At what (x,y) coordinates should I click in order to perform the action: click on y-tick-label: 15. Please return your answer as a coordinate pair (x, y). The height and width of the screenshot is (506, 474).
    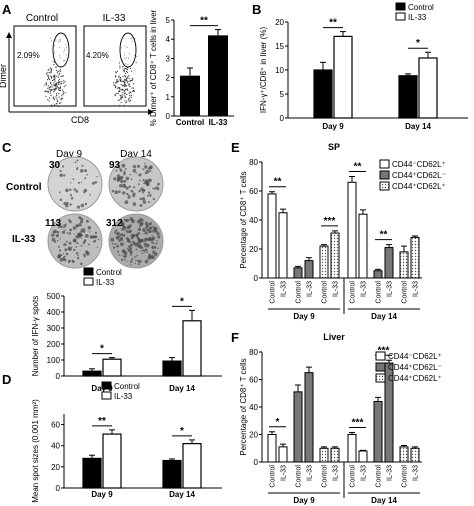
    Looking at the image, I should click on (279, 46).